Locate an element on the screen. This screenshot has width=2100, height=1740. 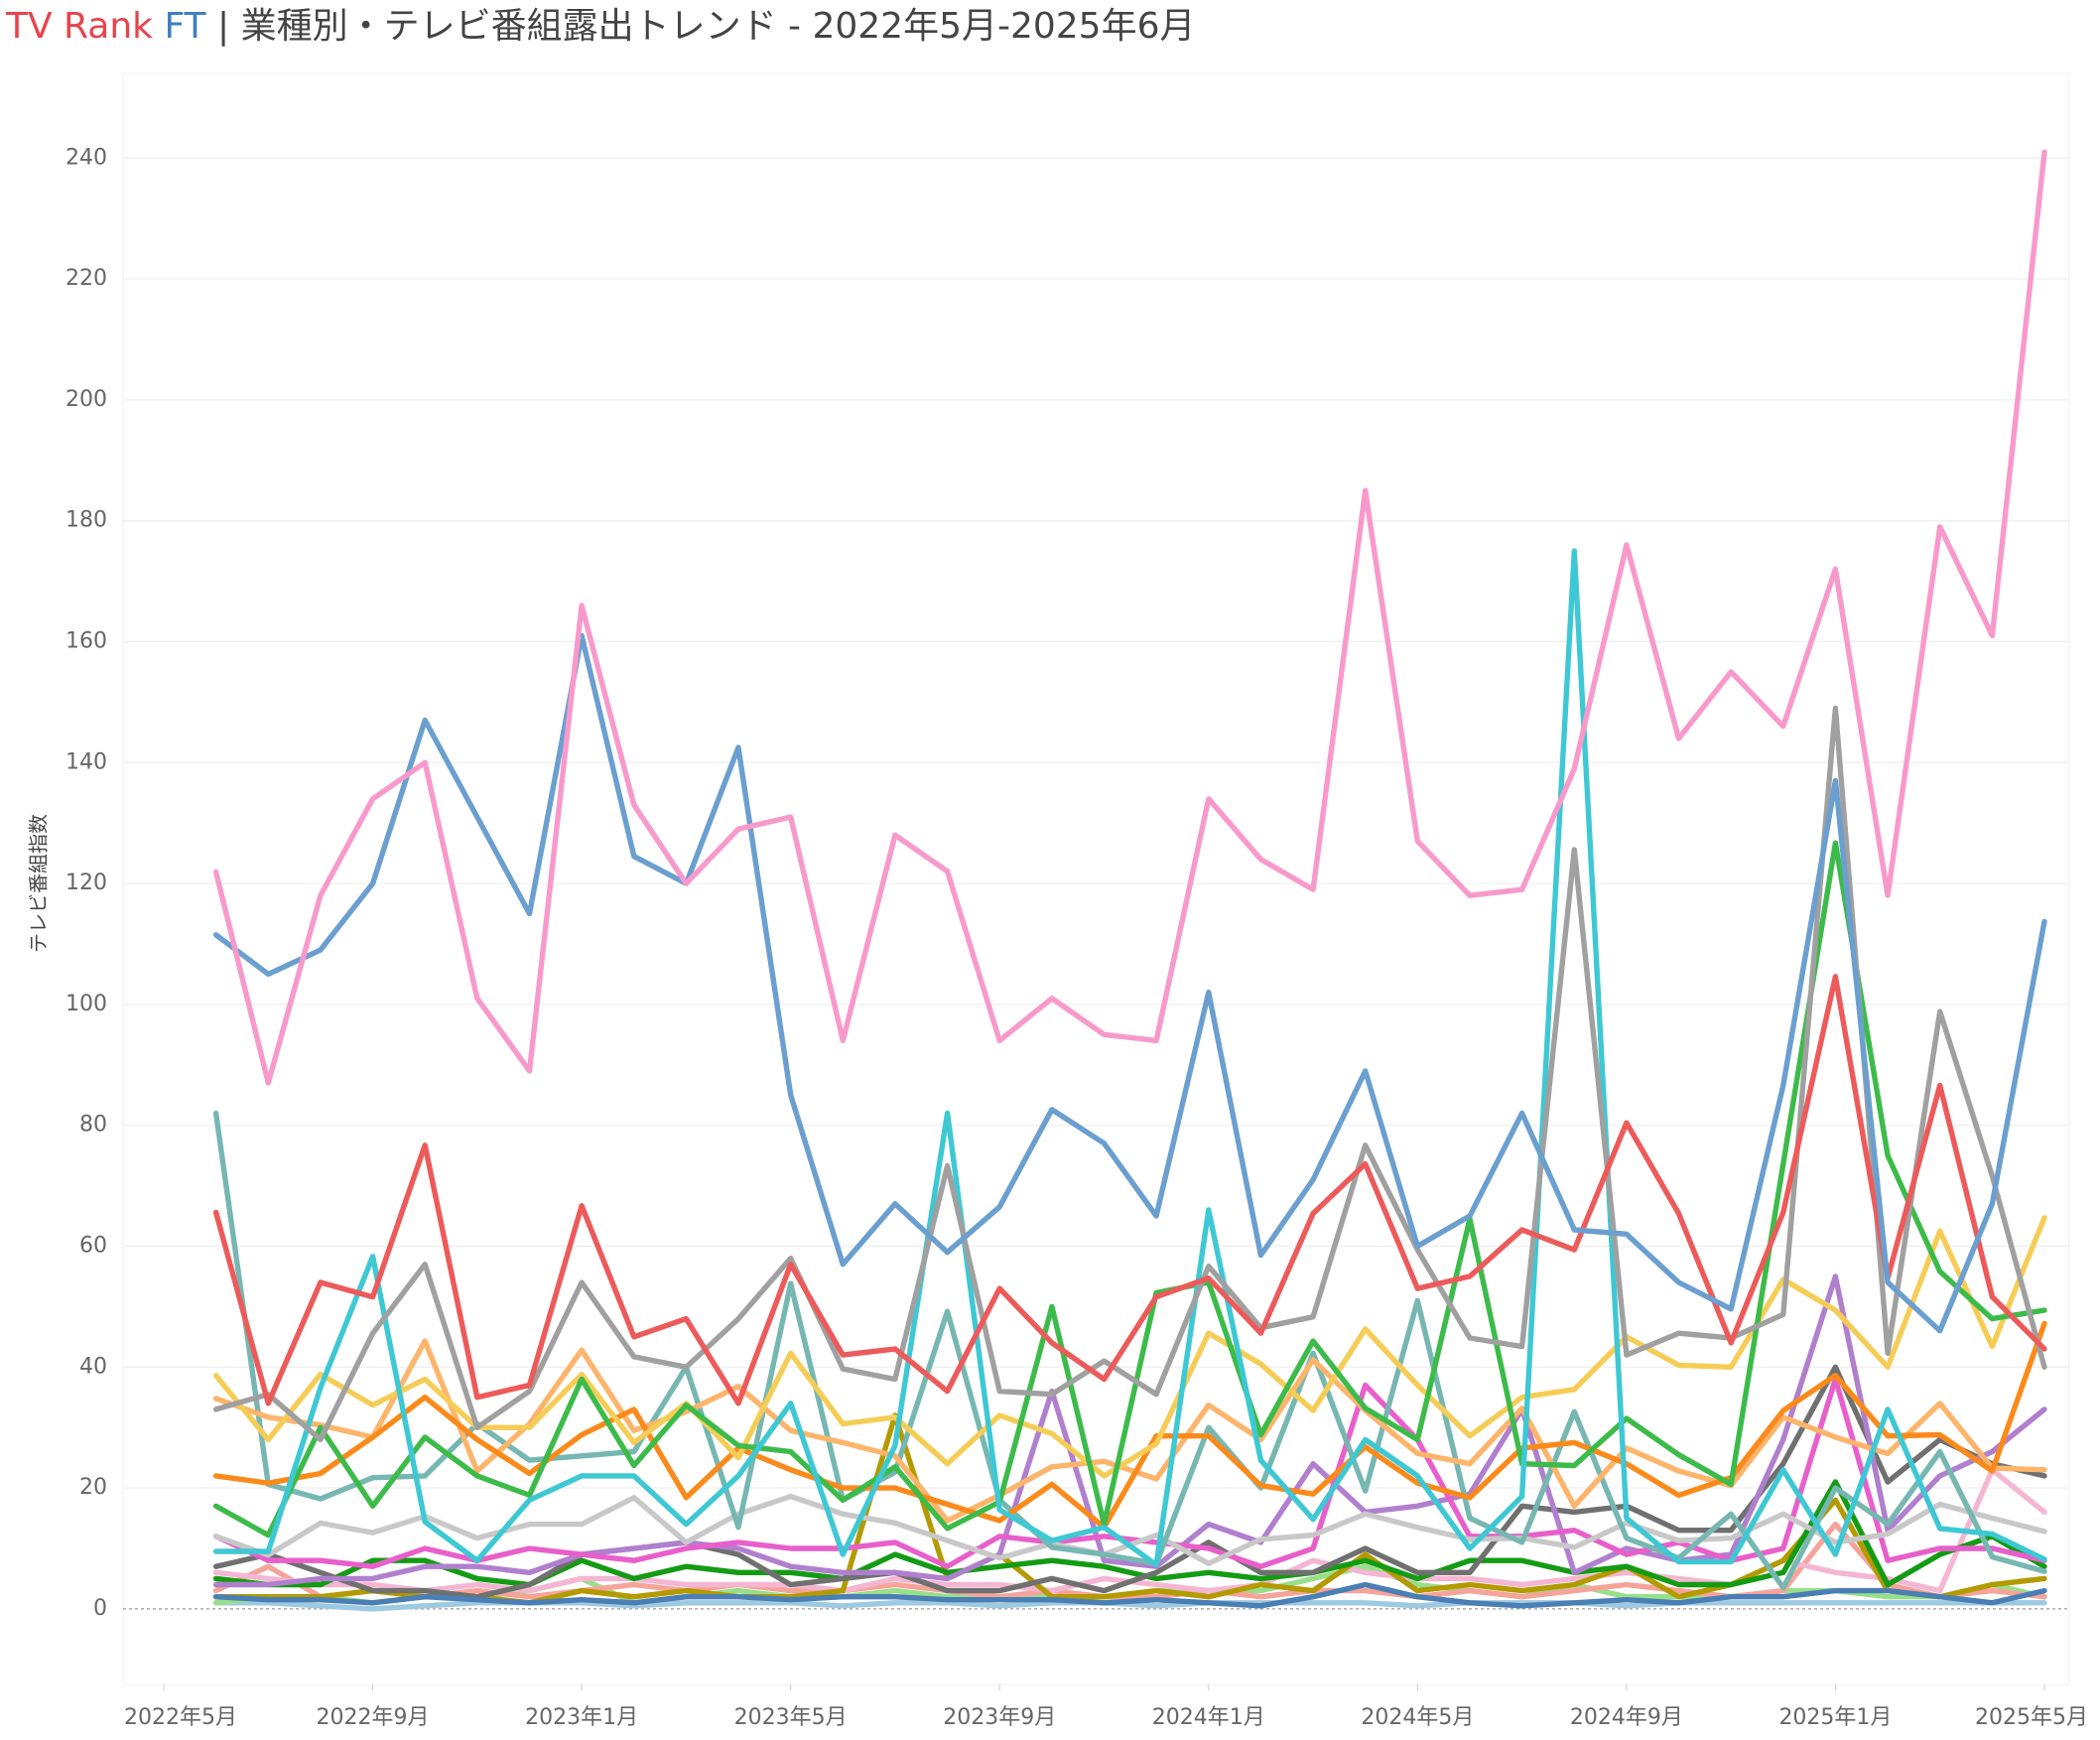
y-tick-label: 20 is located at coordinates (93, 1487).